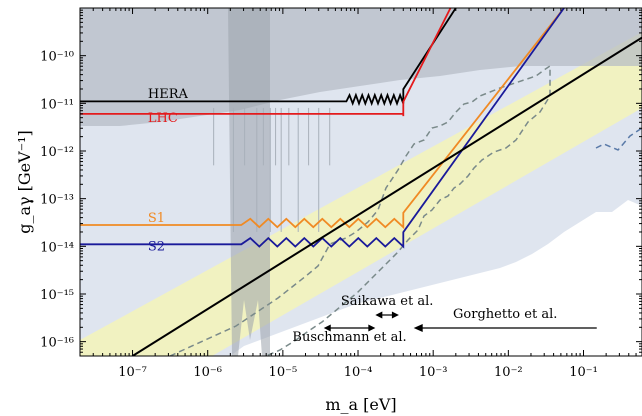 Image resolution: width=642 pixels, height=416 pixels. I want to click on annotation-label: Saikawa et al., so click(387, 301).